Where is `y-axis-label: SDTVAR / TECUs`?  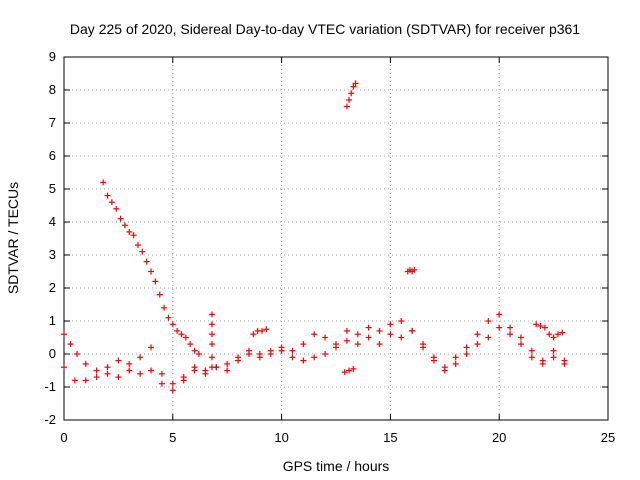
y-axis-label: SDTVAR / TECUs is located at coordinates (13, 238).